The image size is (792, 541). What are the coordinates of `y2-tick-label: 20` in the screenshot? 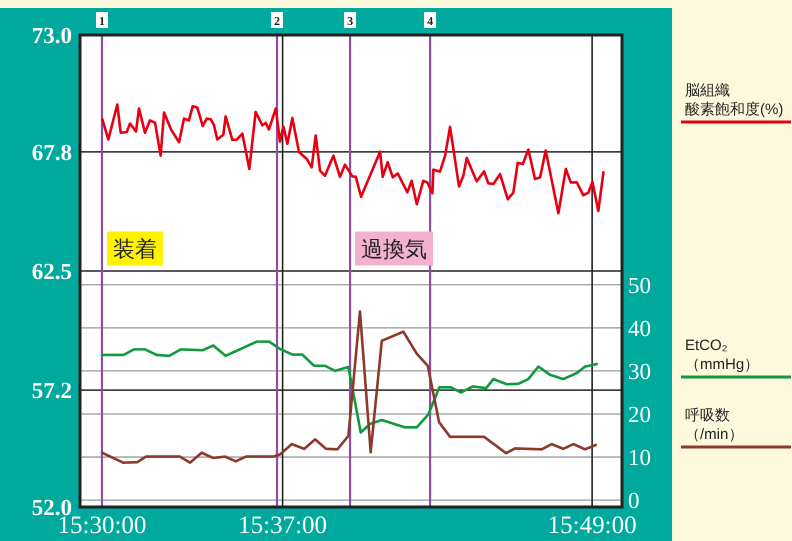 It's located at (639, 414).